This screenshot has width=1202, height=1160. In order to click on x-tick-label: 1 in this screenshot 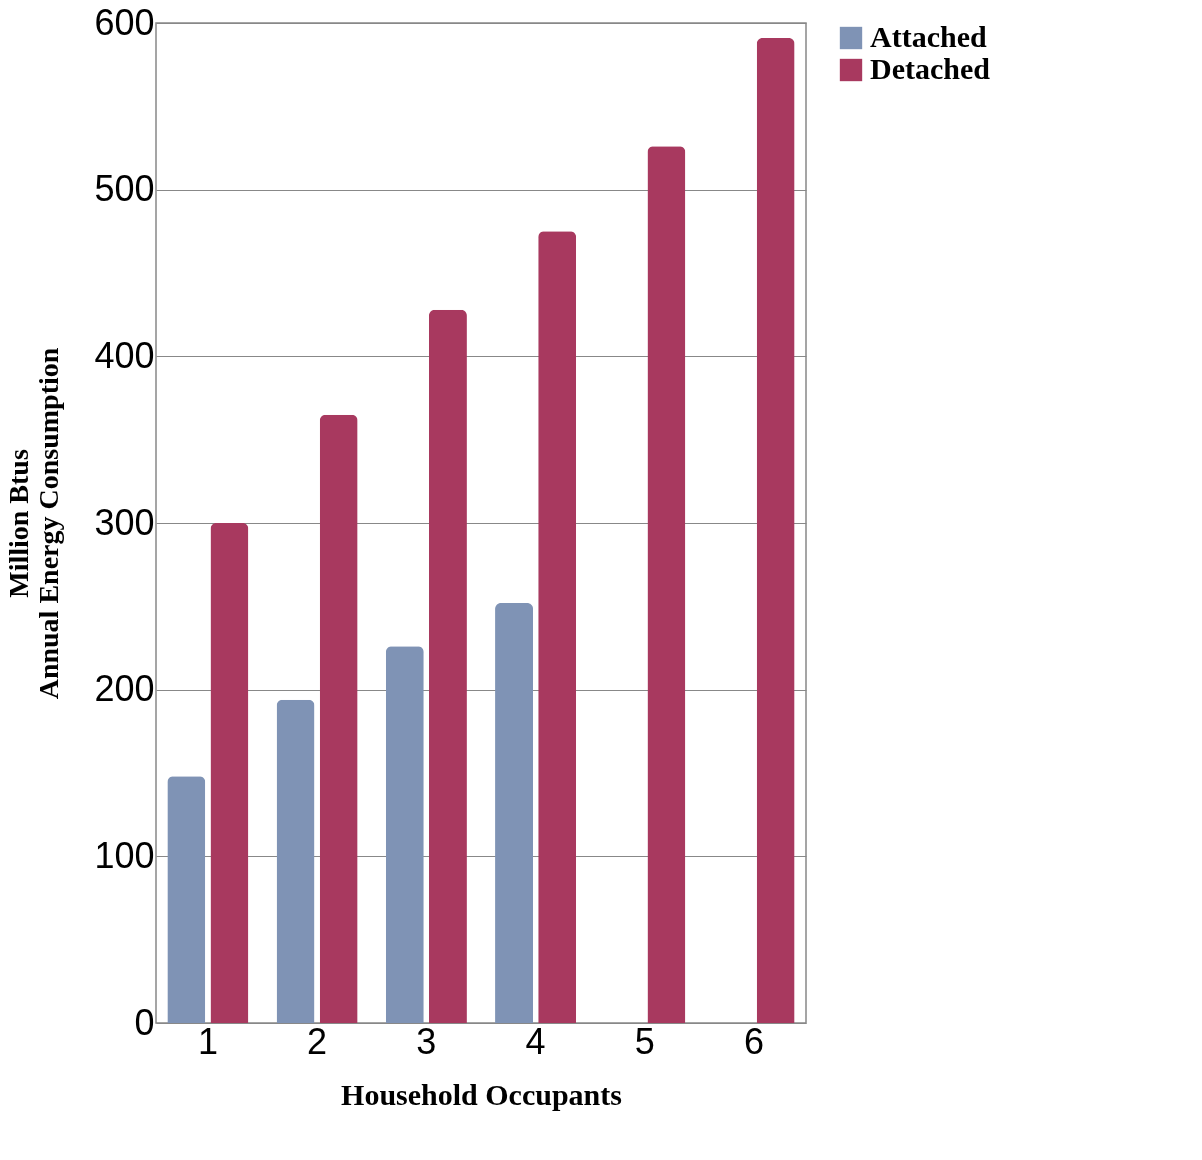, I will do `click(207, 1041)`.